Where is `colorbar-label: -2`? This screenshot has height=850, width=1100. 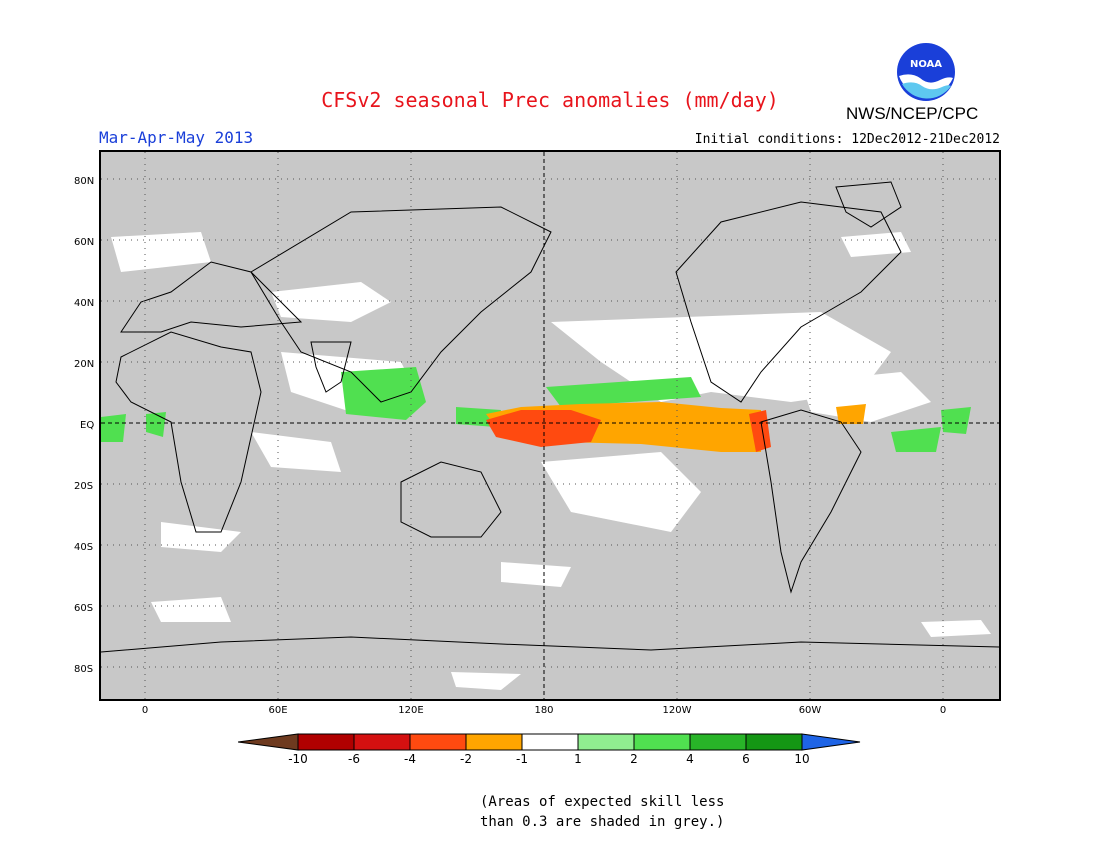 colorbar-label: -2 is located at coordinates (466, 759).